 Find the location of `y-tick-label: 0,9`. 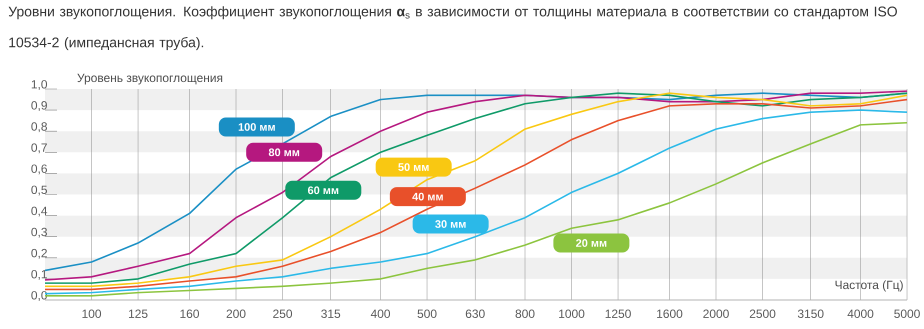

y-tick-label: 0,9 is located at coordinates (39, 106).